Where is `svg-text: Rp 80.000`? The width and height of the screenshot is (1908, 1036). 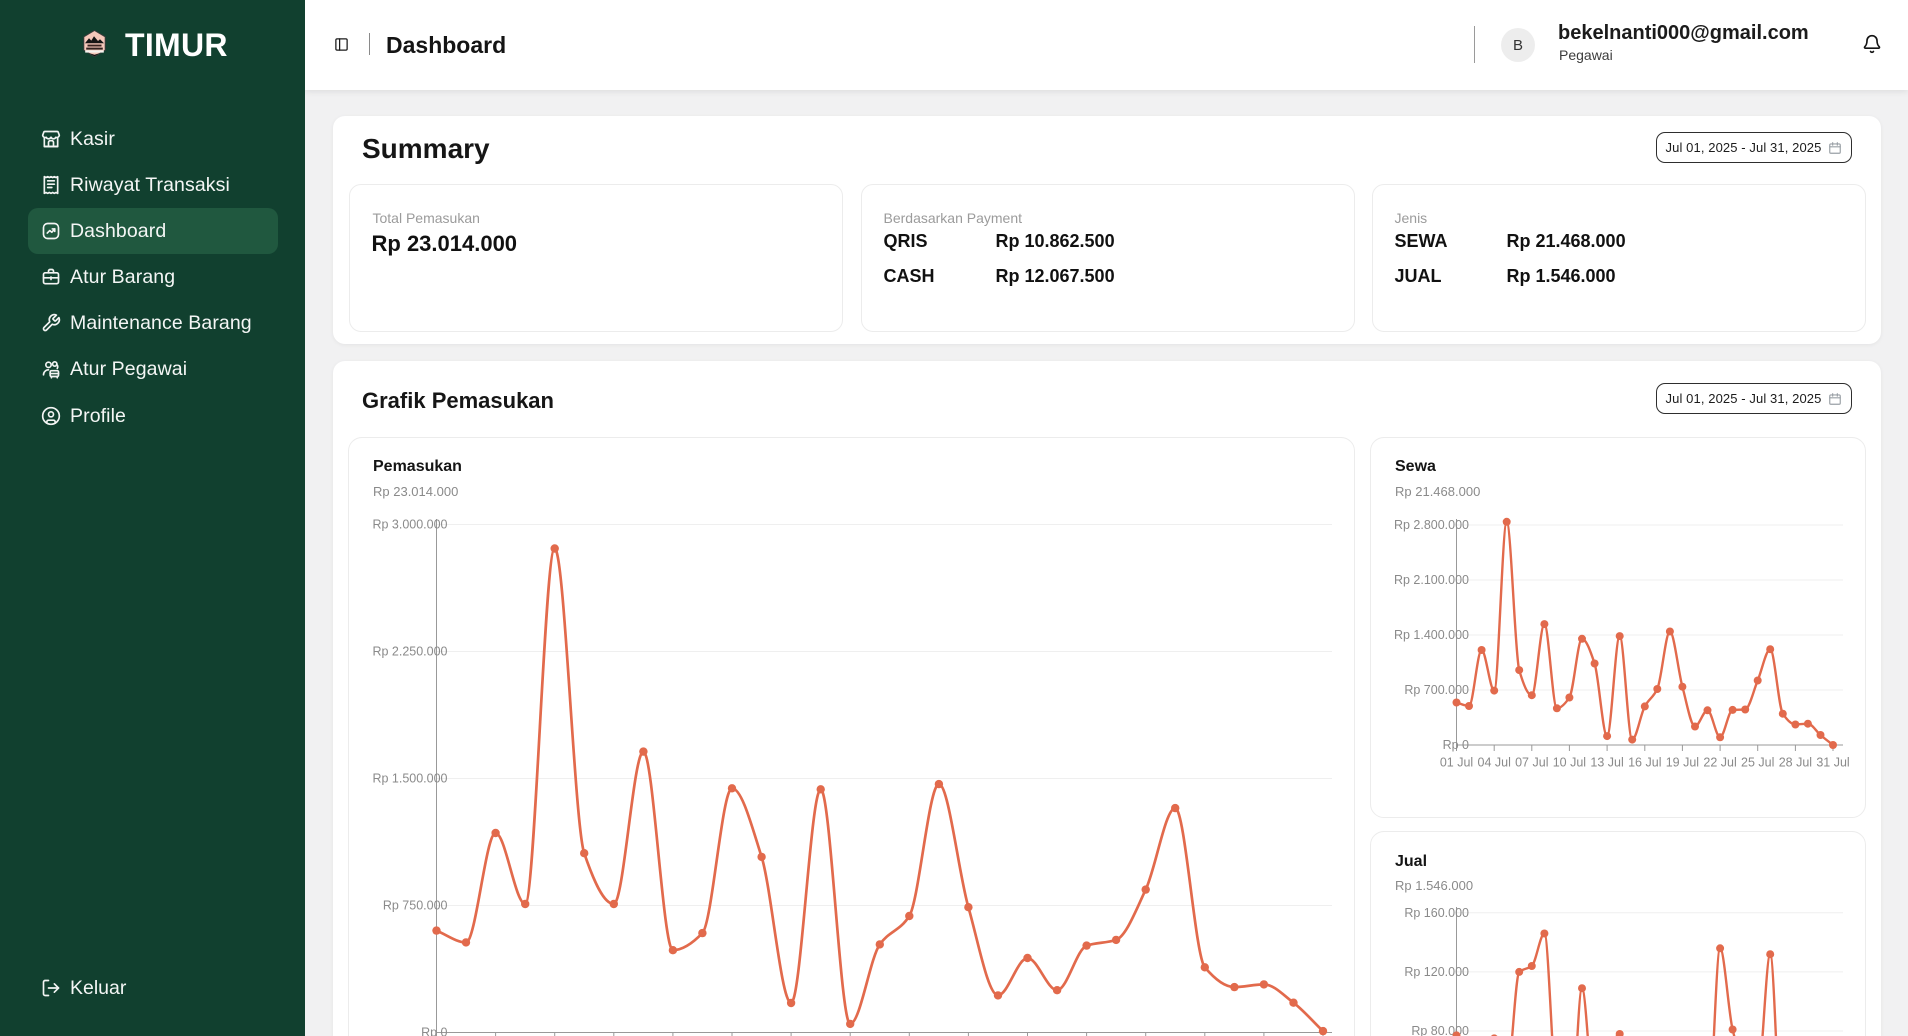
svg-text: Rp 80.000 is located at coordinates (1440, 1030).